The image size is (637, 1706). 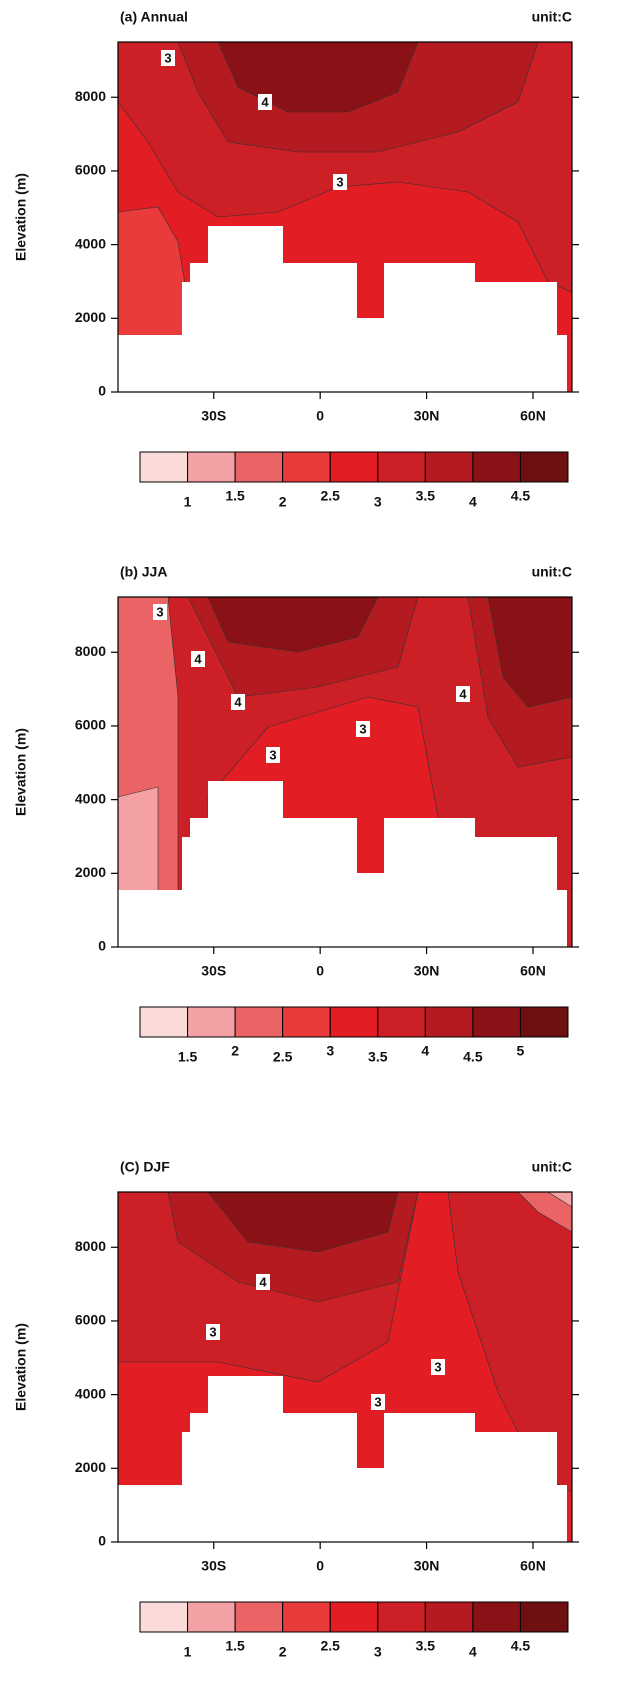 I want to click on panel-title: (a) Annual, so click(x=154, y=17).